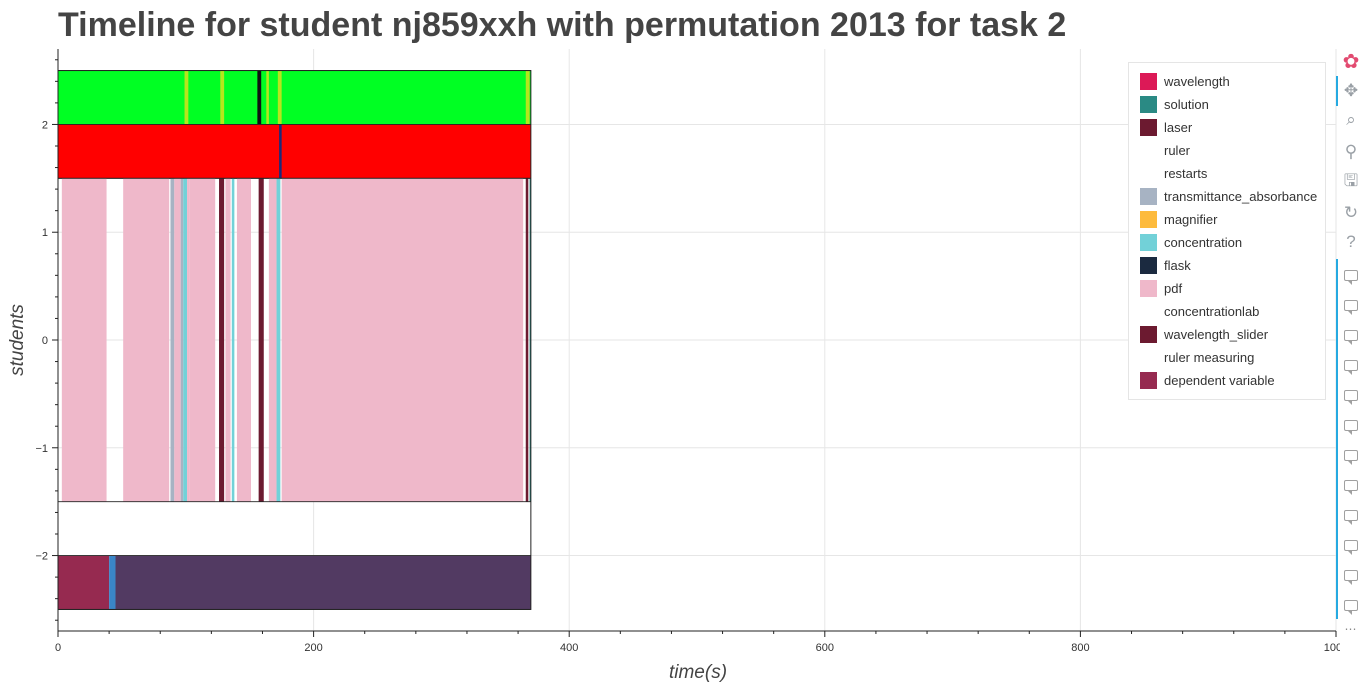 This screenshot has width=1366, height=683. What do you see at coordinates (1216, 334) in the screenshot?
I see `legend-label: wavelength_slider` at bounding box center [1216, 334].